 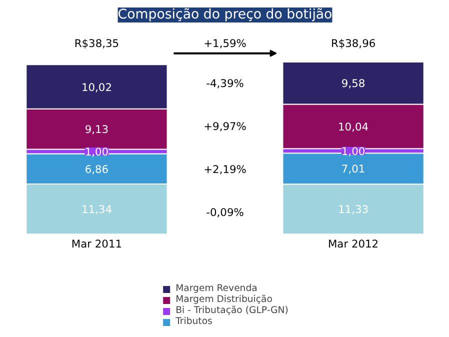 What do you see at coordinates (353, 244) in the screenshot?
I see `x-tick-label: Mar 2012` at bounding box center [353, 244].